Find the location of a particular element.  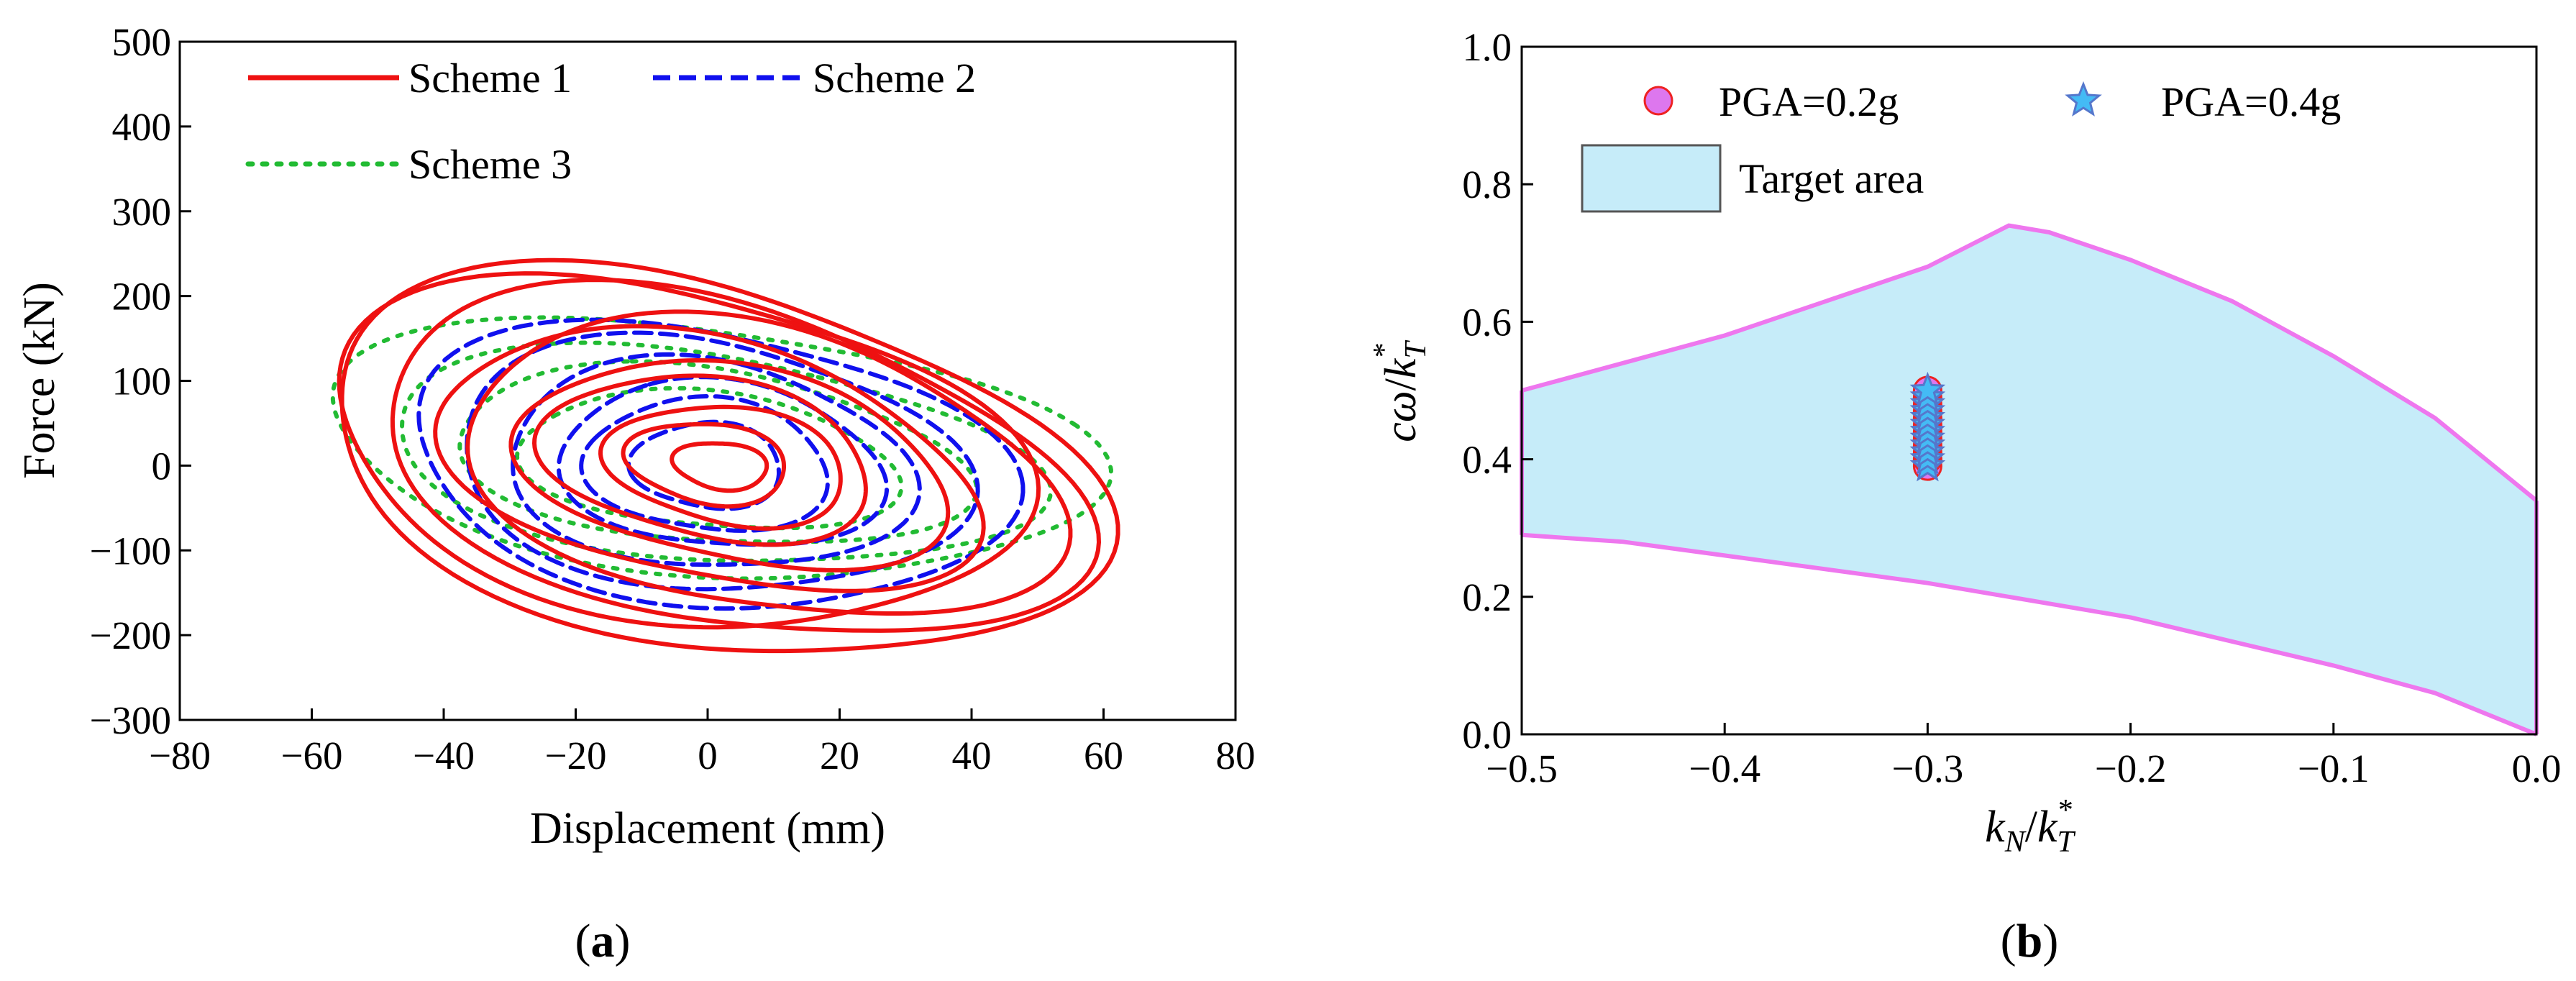

panel-a-legend: Scheme 1 Scheme 2 Scheme 3 is located at coordinates (610, 121).